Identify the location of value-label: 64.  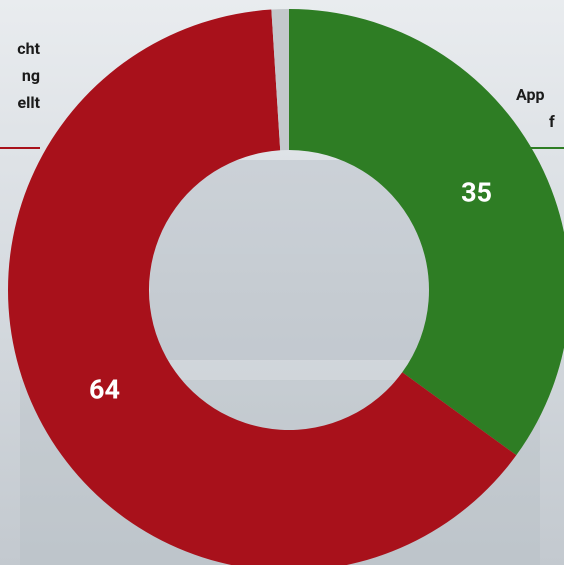
(104, 390).